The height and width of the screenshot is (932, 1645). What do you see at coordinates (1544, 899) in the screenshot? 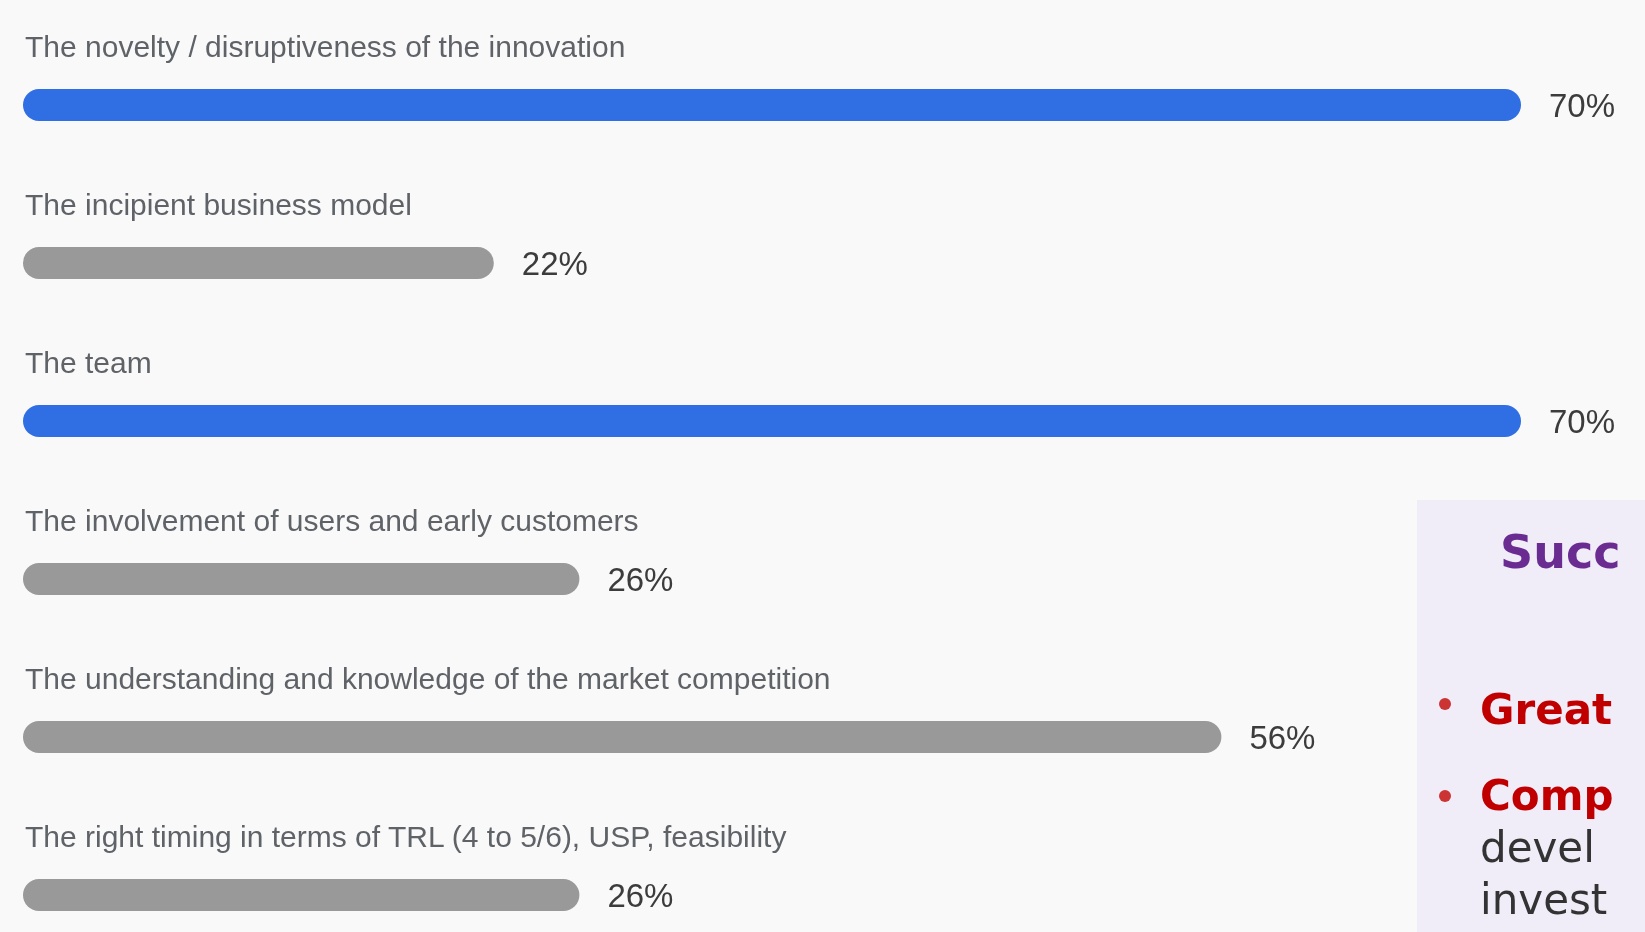
I see `annotation: invest` at bounding box center [1544, 899].